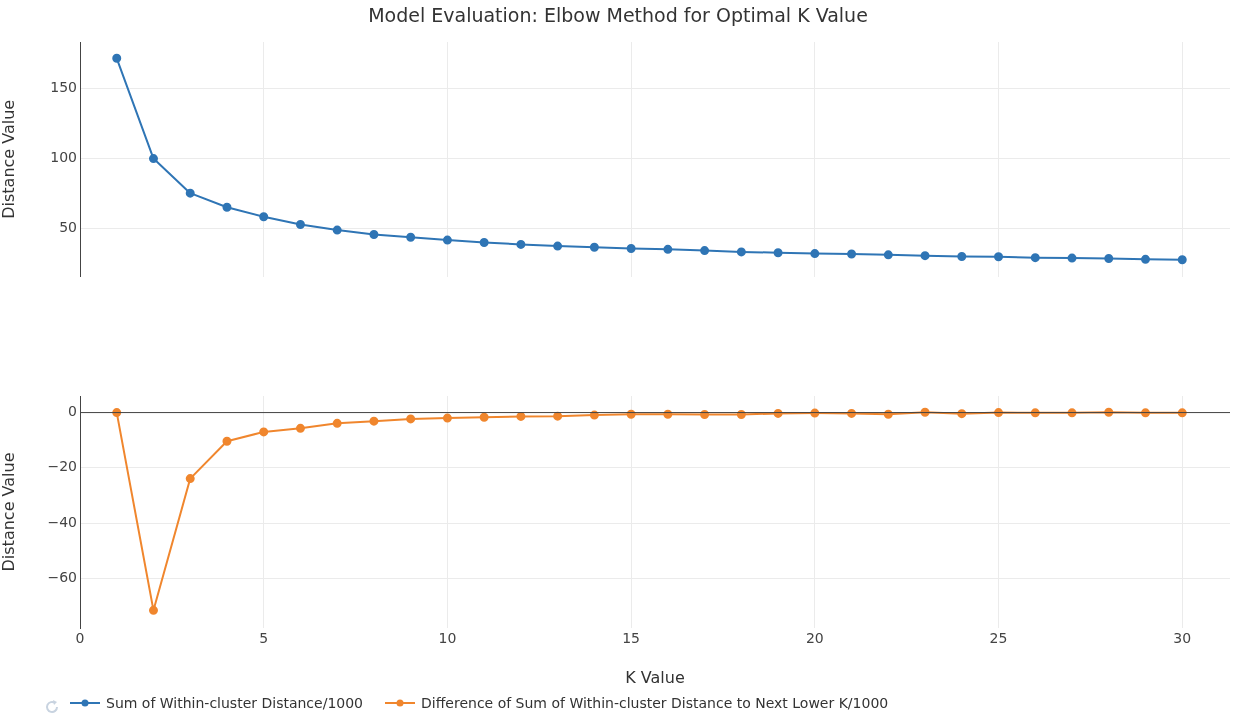  What do you see at coordinates (814, 638) in the screenshot?
I see `x-tick-label: 20` at bounding box center [814, 638].